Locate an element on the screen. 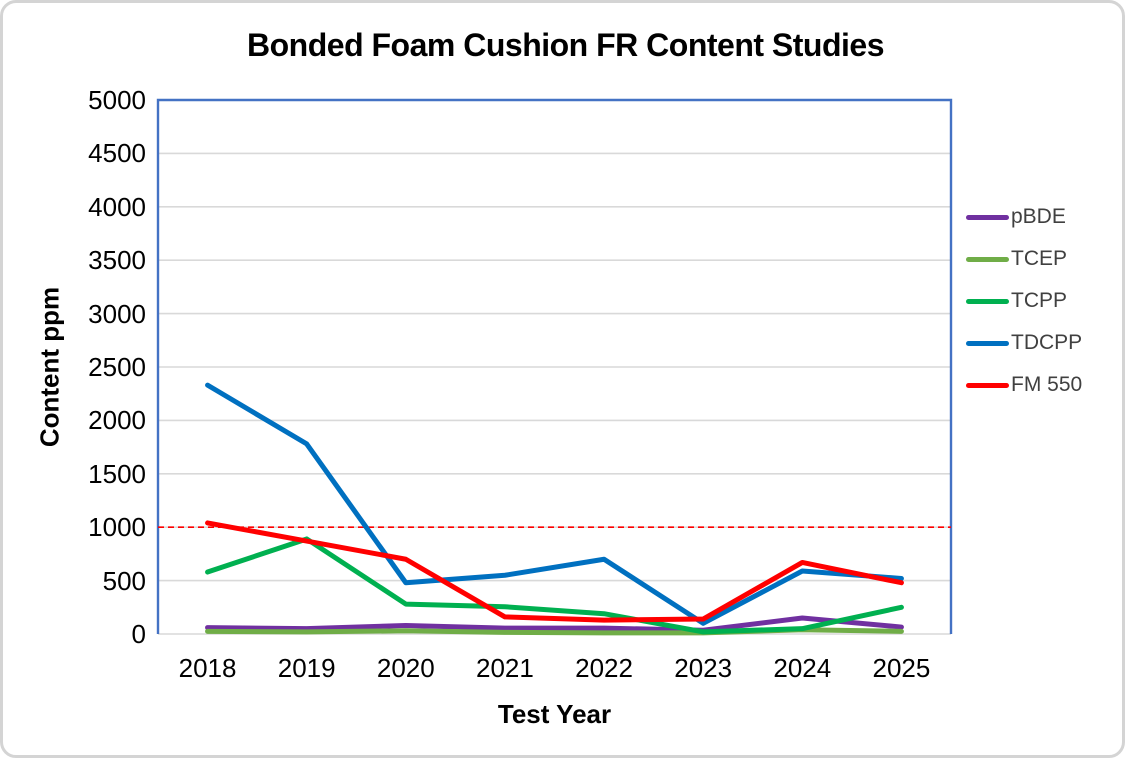  y-tick-label: 3500 is located at coordinates (117, 260).